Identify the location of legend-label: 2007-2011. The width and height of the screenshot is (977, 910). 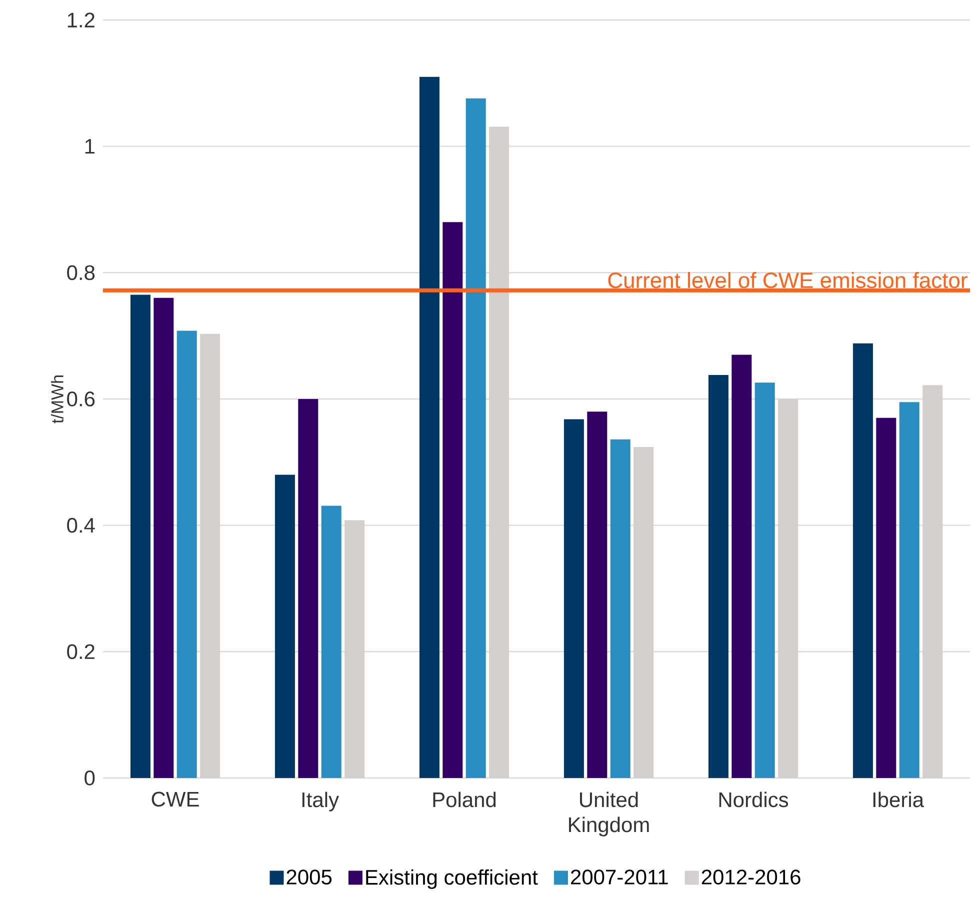
(619, 877).